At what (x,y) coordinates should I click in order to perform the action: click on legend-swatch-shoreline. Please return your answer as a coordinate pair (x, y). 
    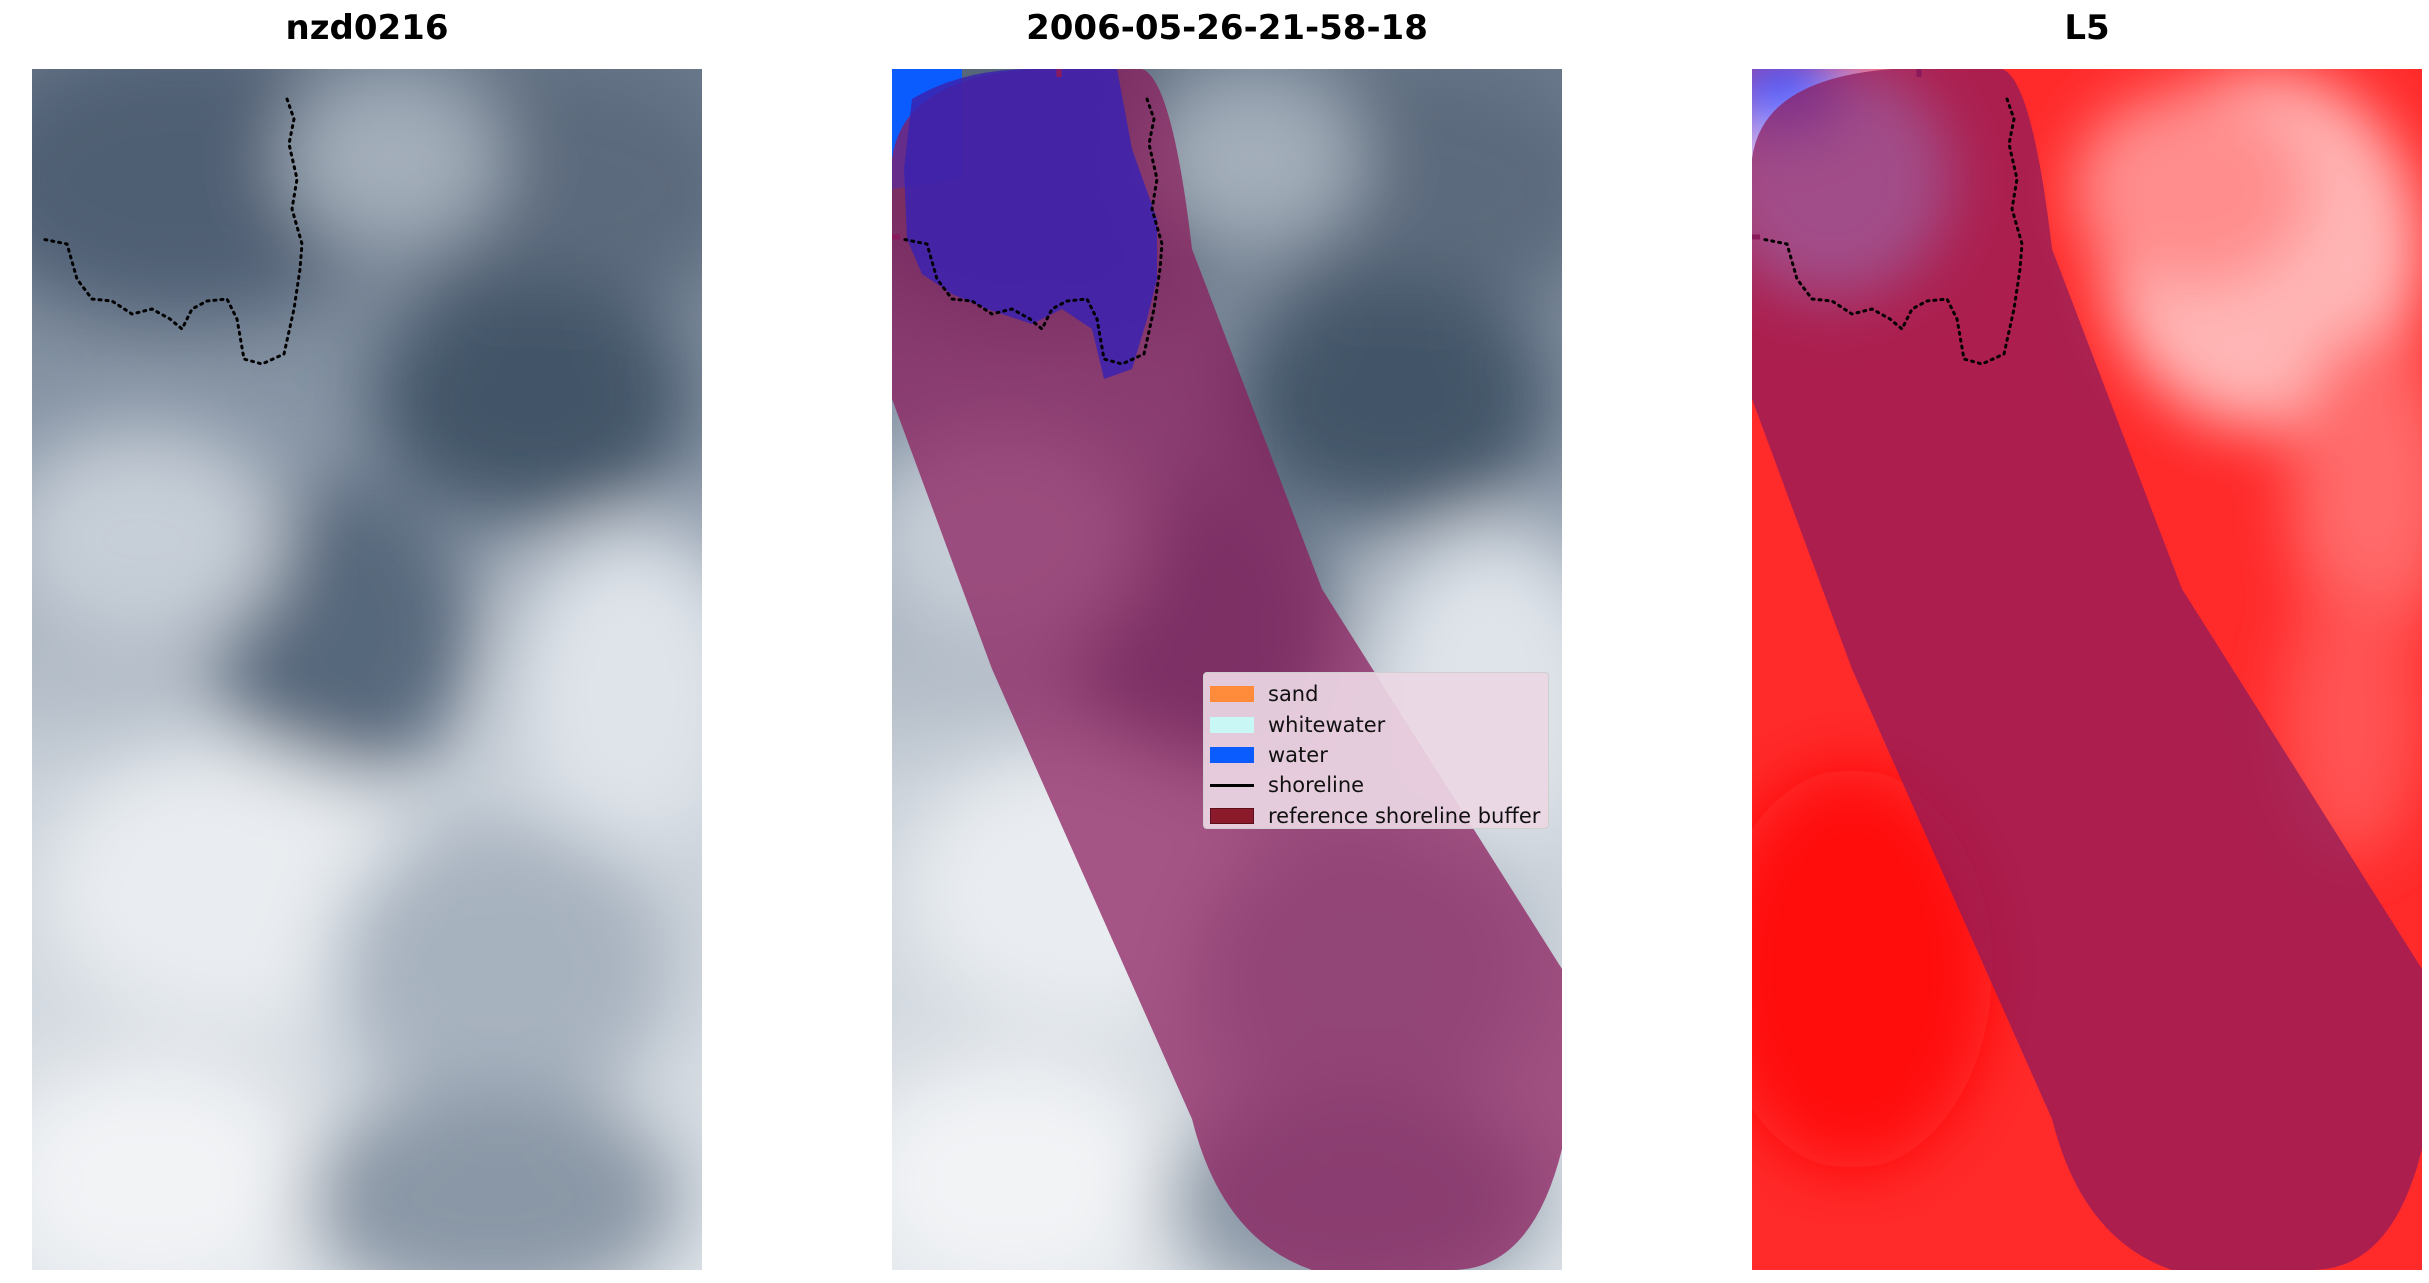
    Looking at the image, I should click on (1232, 785).